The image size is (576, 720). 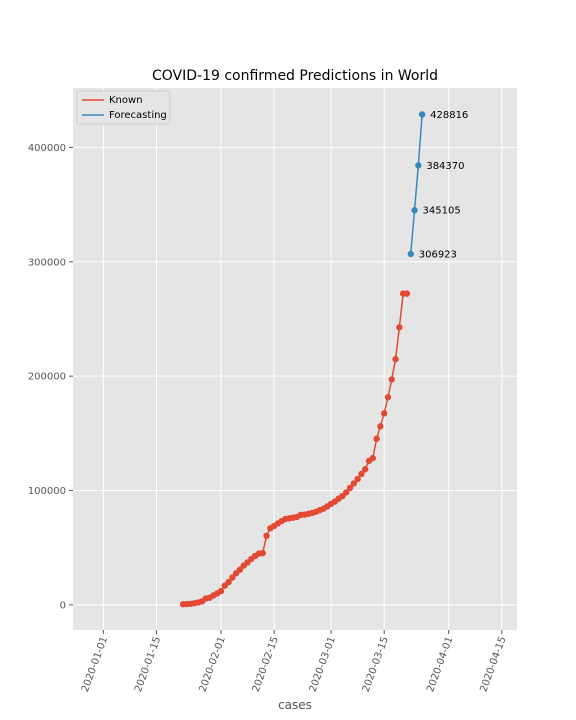 I want to click on y-tick-label: 0, so click(x=63, y=605).